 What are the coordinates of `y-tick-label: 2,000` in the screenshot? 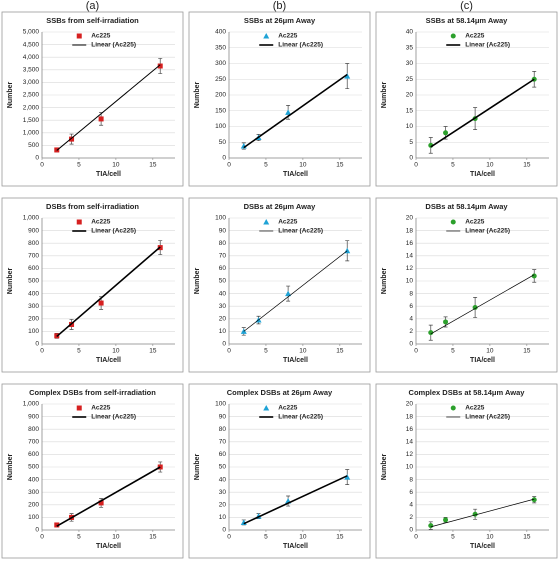 It's located at (31, 107).